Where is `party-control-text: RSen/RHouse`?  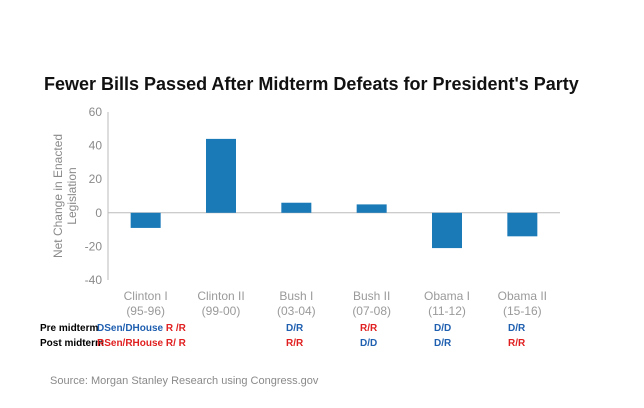 party-control-text: RSen/RHouse is located at coordinates (130, 343).